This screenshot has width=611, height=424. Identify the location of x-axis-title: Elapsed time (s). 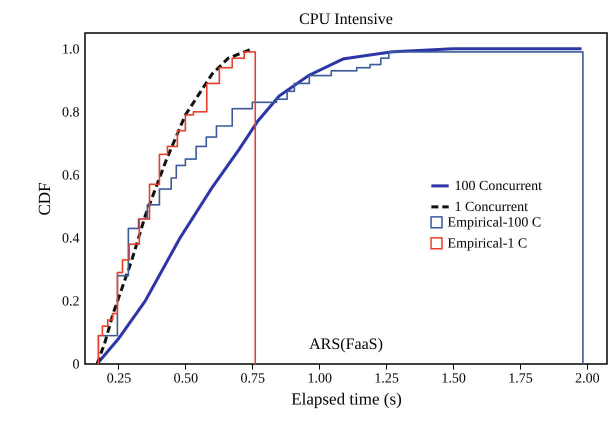
(346, 399).